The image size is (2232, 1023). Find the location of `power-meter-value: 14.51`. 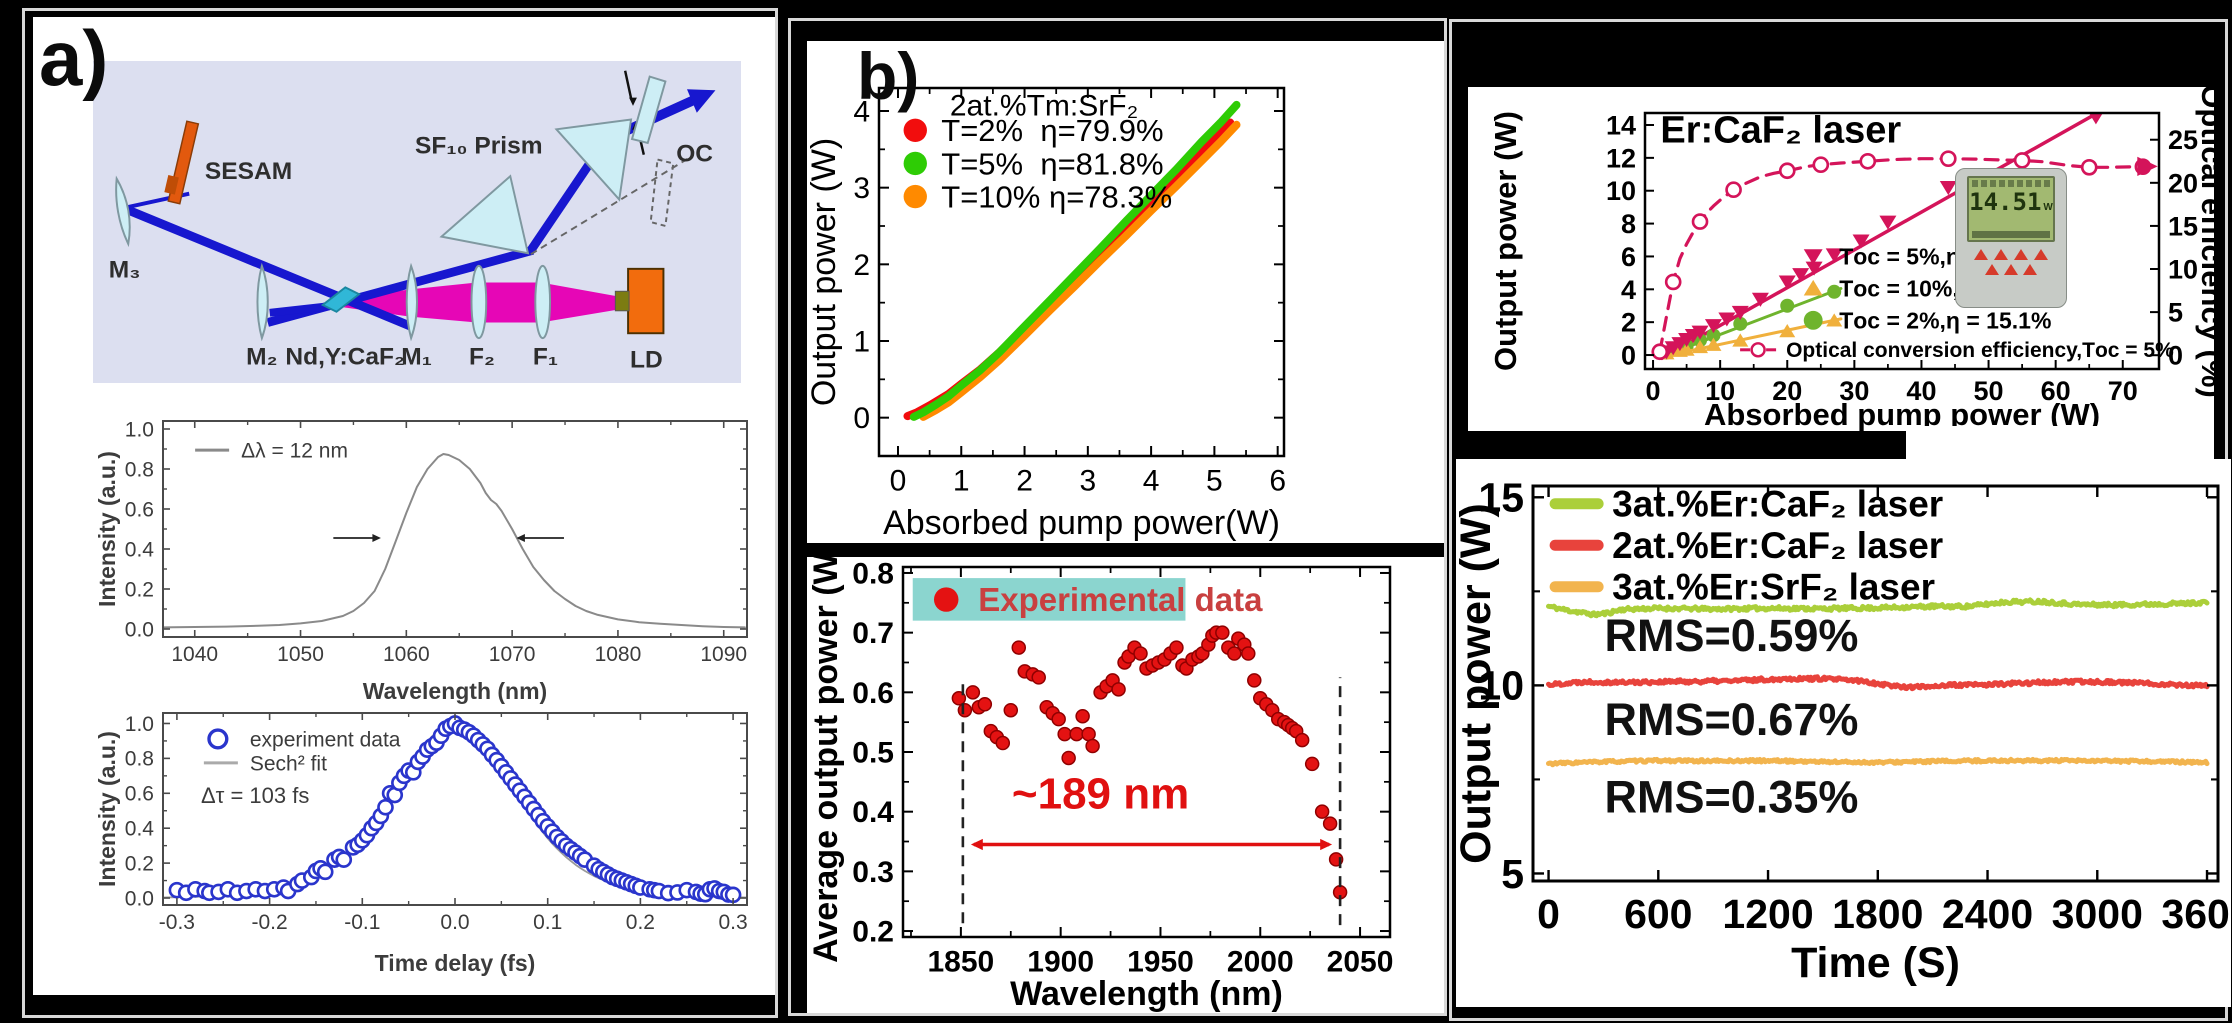

power-meter-value: 14.51 is located at coordinates (2005, 202).